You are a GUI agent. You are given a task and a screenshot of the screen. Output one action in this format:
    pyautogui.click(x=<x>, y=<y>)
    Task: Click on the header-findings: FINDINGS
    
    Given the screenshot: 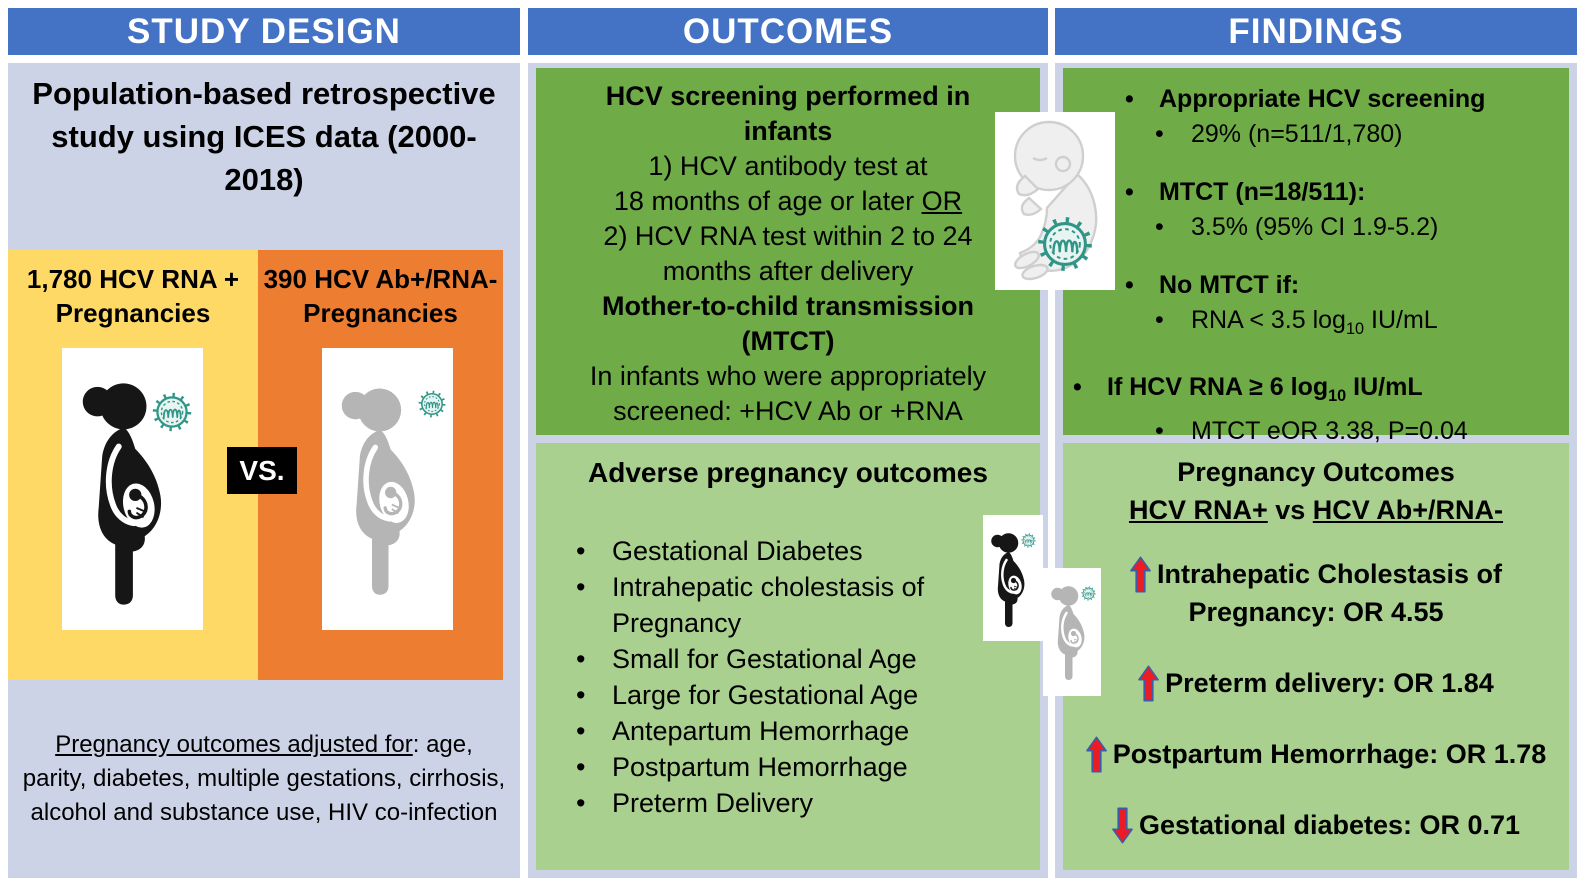 What is the action you would take?
    pyautogui.click(x=1316, y=31)
    